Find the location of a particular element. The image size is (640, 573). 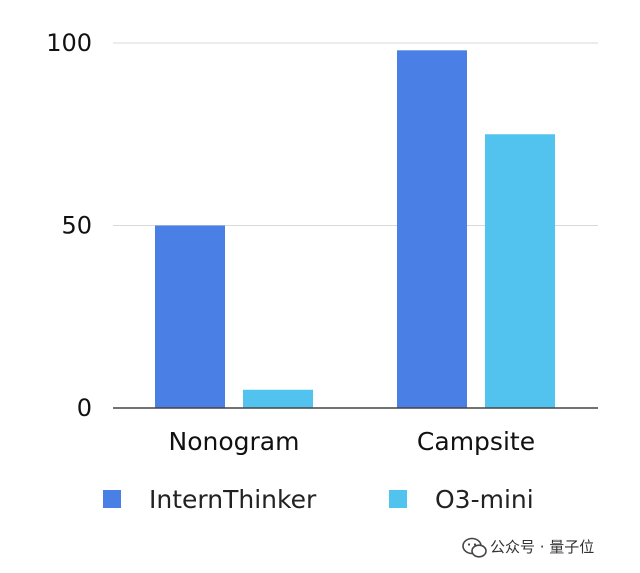

legend-item-internthinker: InternThinker is located at coordinates (210, 499).